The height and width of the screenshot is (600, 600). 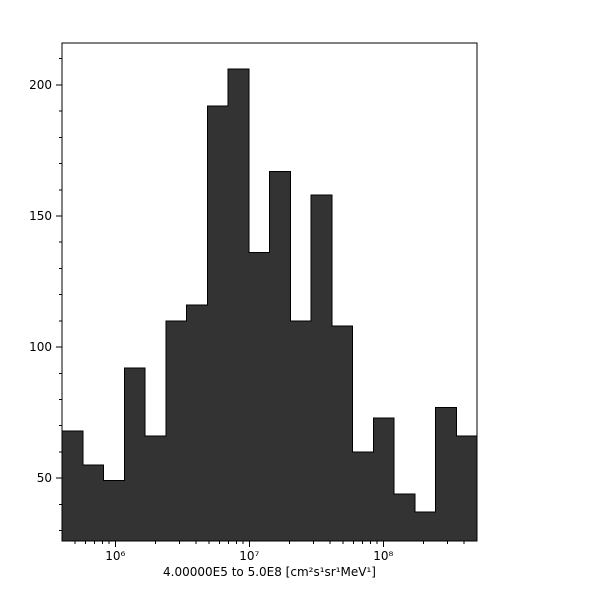 What do you see at coordinates (40, 216) in the screenshot?
I see `y-axis-tick-label: 150` at bounding box center [40, 216].